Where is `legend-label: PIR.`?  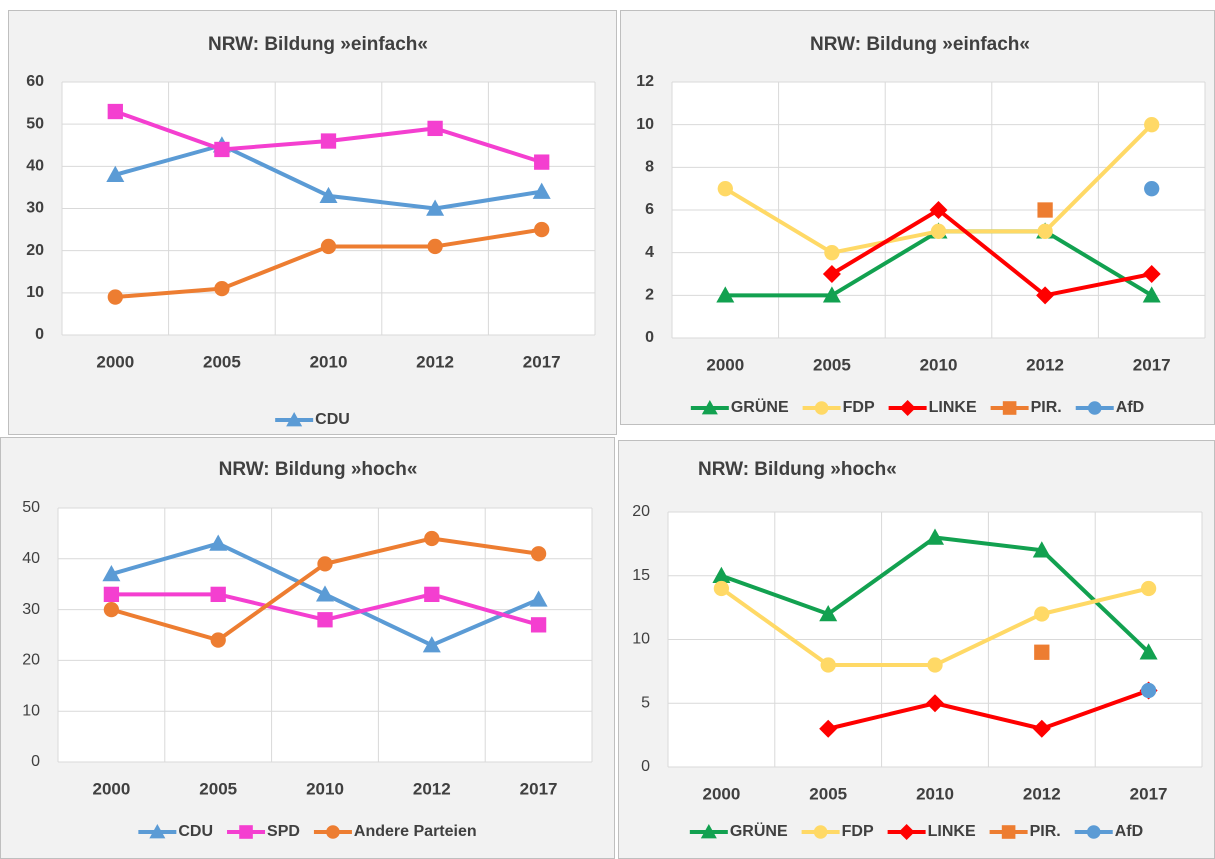 legend-label: PIR. is located at coordinates (1045, 831).